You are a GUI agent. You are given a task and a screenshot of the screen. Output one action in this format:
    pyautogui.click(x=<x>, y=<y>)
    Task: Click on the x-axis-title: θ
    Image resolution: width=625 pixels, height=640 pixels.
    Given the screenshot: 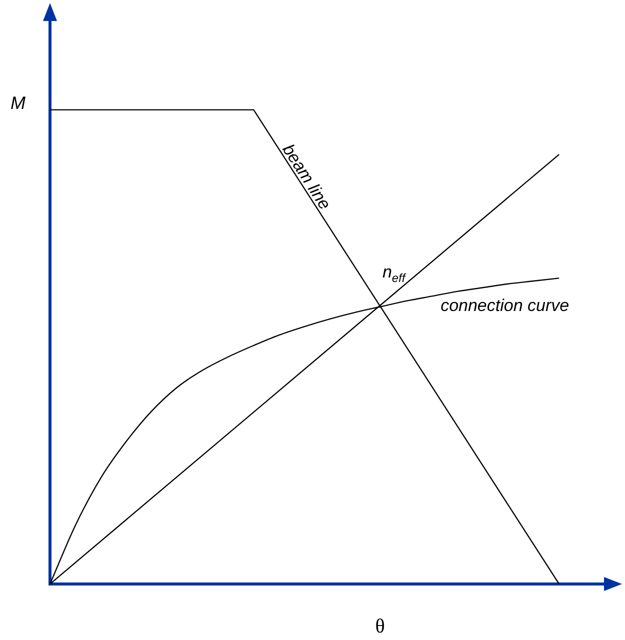 What is the action you would take?
    pyautogui.click(x=380, y=626)
    